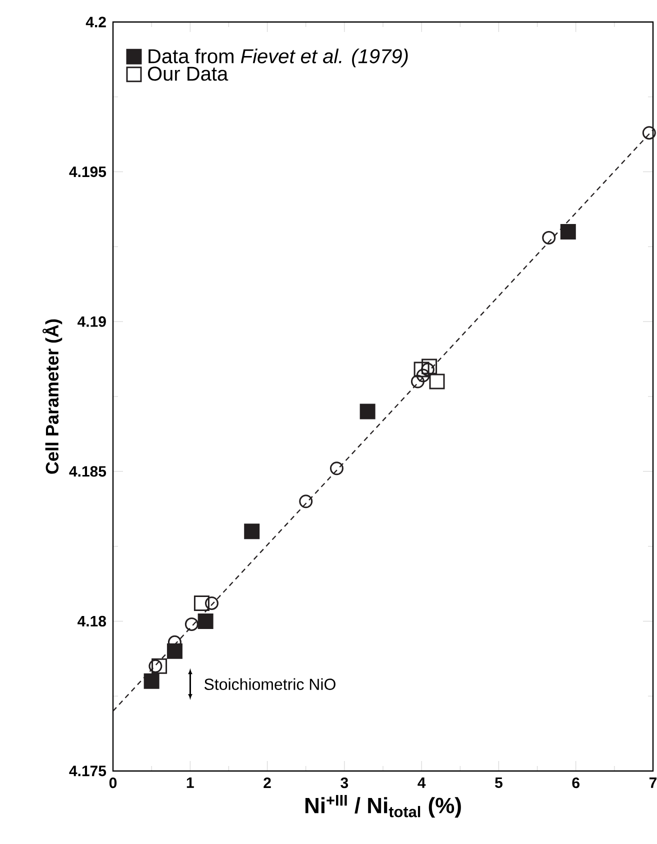  What do you see at coordinates (92, 621) in the screenshot?
I see `y-tick-label: 4.18` at bounding box center [92, 621].